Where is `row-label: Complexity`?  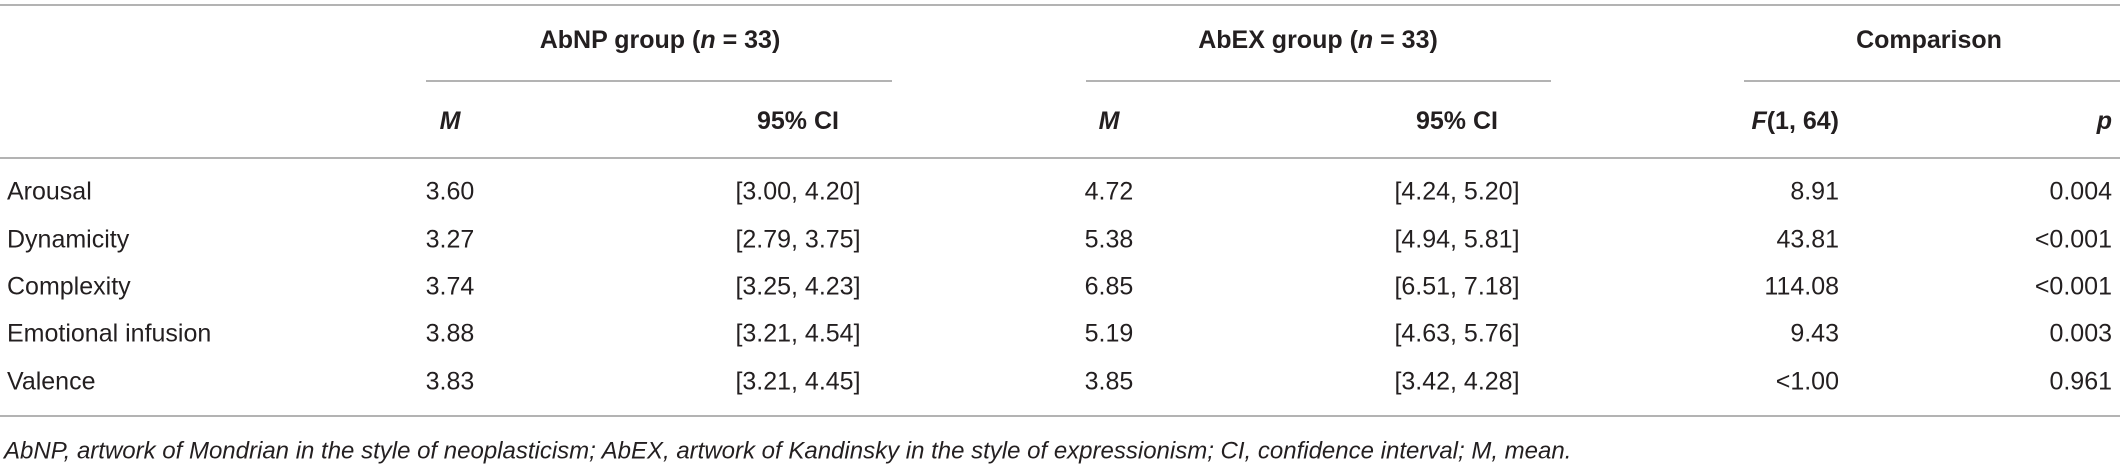
row-label: Complexity is located at coordinates (69, 287).